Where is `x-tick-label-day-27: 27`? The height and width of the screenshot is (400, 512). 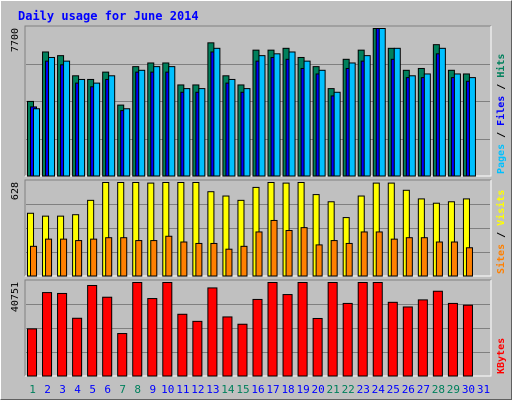
x-tick-label-day-27: 27 is located at coordinates (423, 389).